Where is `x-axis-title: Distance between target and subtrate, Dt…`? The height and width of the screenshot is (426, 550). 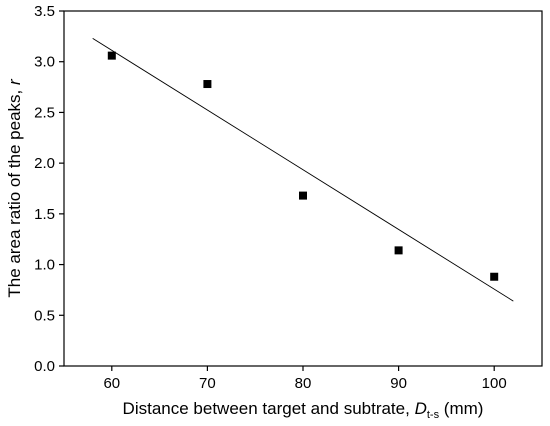
x-axis-title: Distance between target and subtrate, Dt… is located at coordinates (303, 410).